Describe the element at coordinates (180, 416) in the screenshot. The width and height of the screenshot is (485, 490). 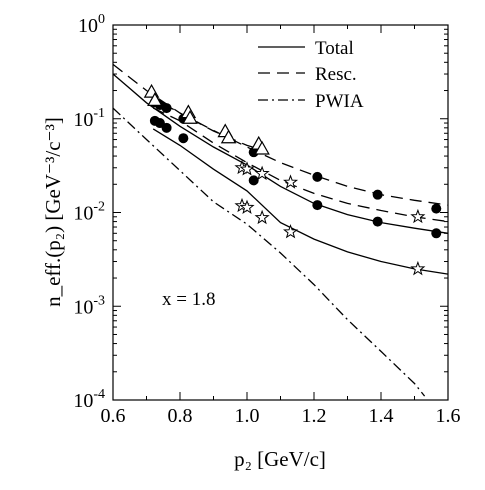
I see `x-tick-label: 0.8` at that location.